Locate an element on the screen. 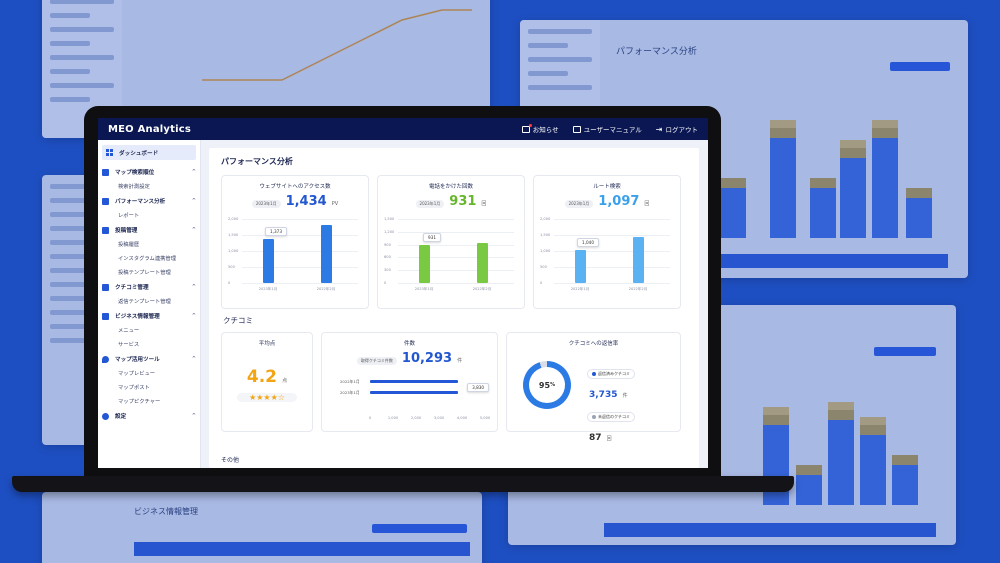  metric-unit: PV is located at coordinates (335, 204).